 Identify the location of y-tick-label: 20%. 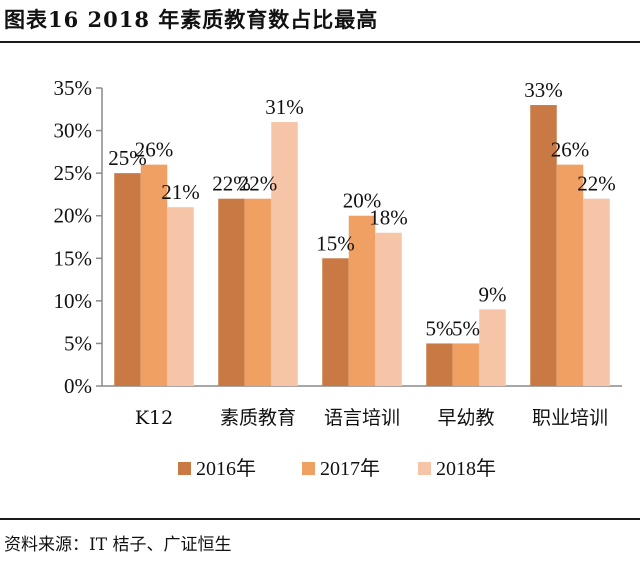
(73, 216).